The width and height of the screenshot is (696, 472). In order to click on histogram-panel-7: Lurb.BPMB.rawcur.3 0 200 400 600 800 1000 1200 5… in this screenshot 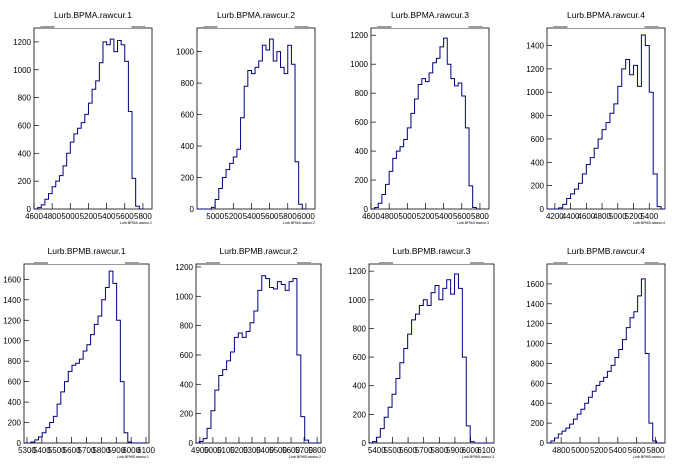, I will do `click(422, 351)`.